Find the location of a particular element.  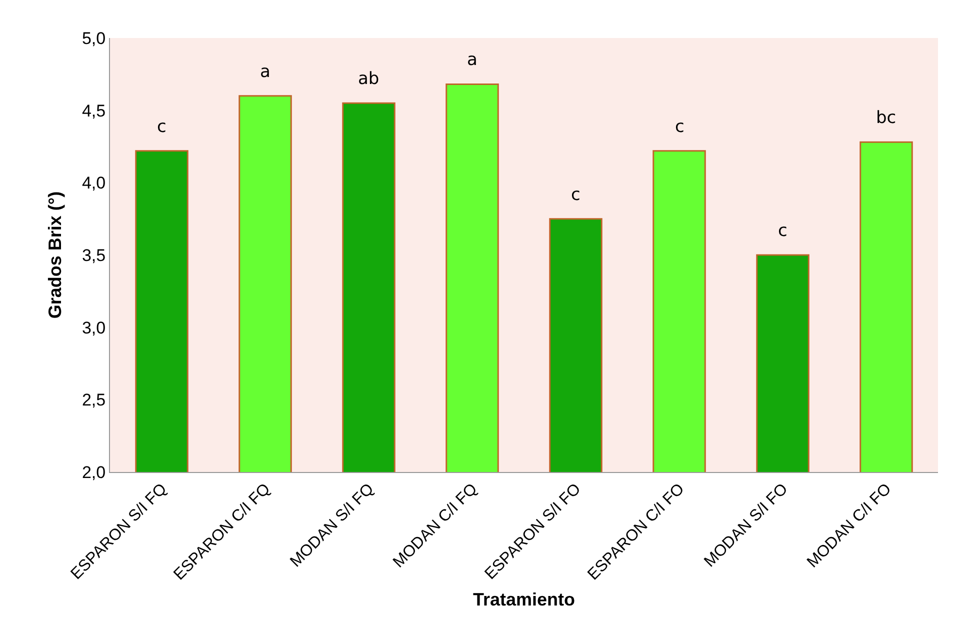

x-axis-title: Tratamiento is located at coordinates (524, 600).